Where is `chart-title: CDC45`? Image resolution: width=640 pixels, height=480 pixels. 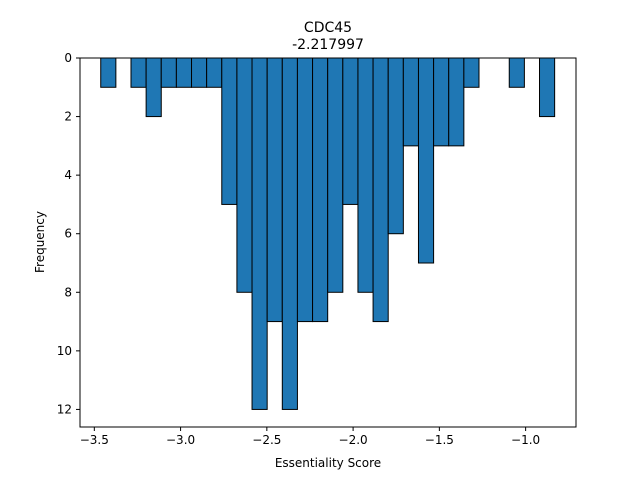 chart-title: CDC45 is located at coordinates (328, 28).